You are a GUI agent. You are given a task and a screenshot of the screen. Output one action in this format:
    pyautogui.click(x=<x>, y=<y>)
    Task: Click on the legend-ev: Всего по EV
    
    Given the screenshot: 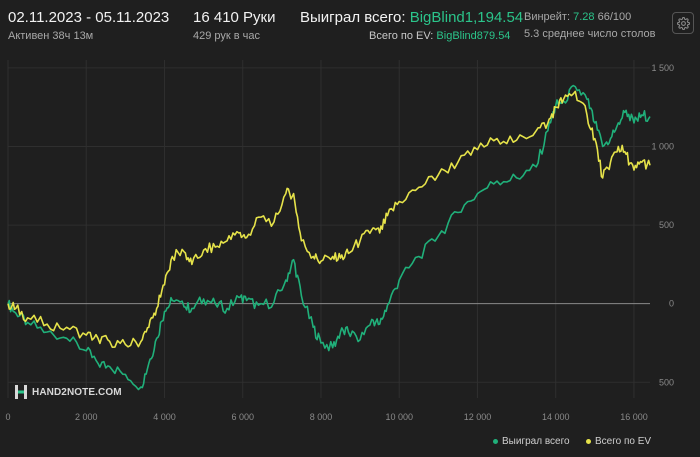 What is the action you would take?
    pyautogui.click(x=618, y=441)
    